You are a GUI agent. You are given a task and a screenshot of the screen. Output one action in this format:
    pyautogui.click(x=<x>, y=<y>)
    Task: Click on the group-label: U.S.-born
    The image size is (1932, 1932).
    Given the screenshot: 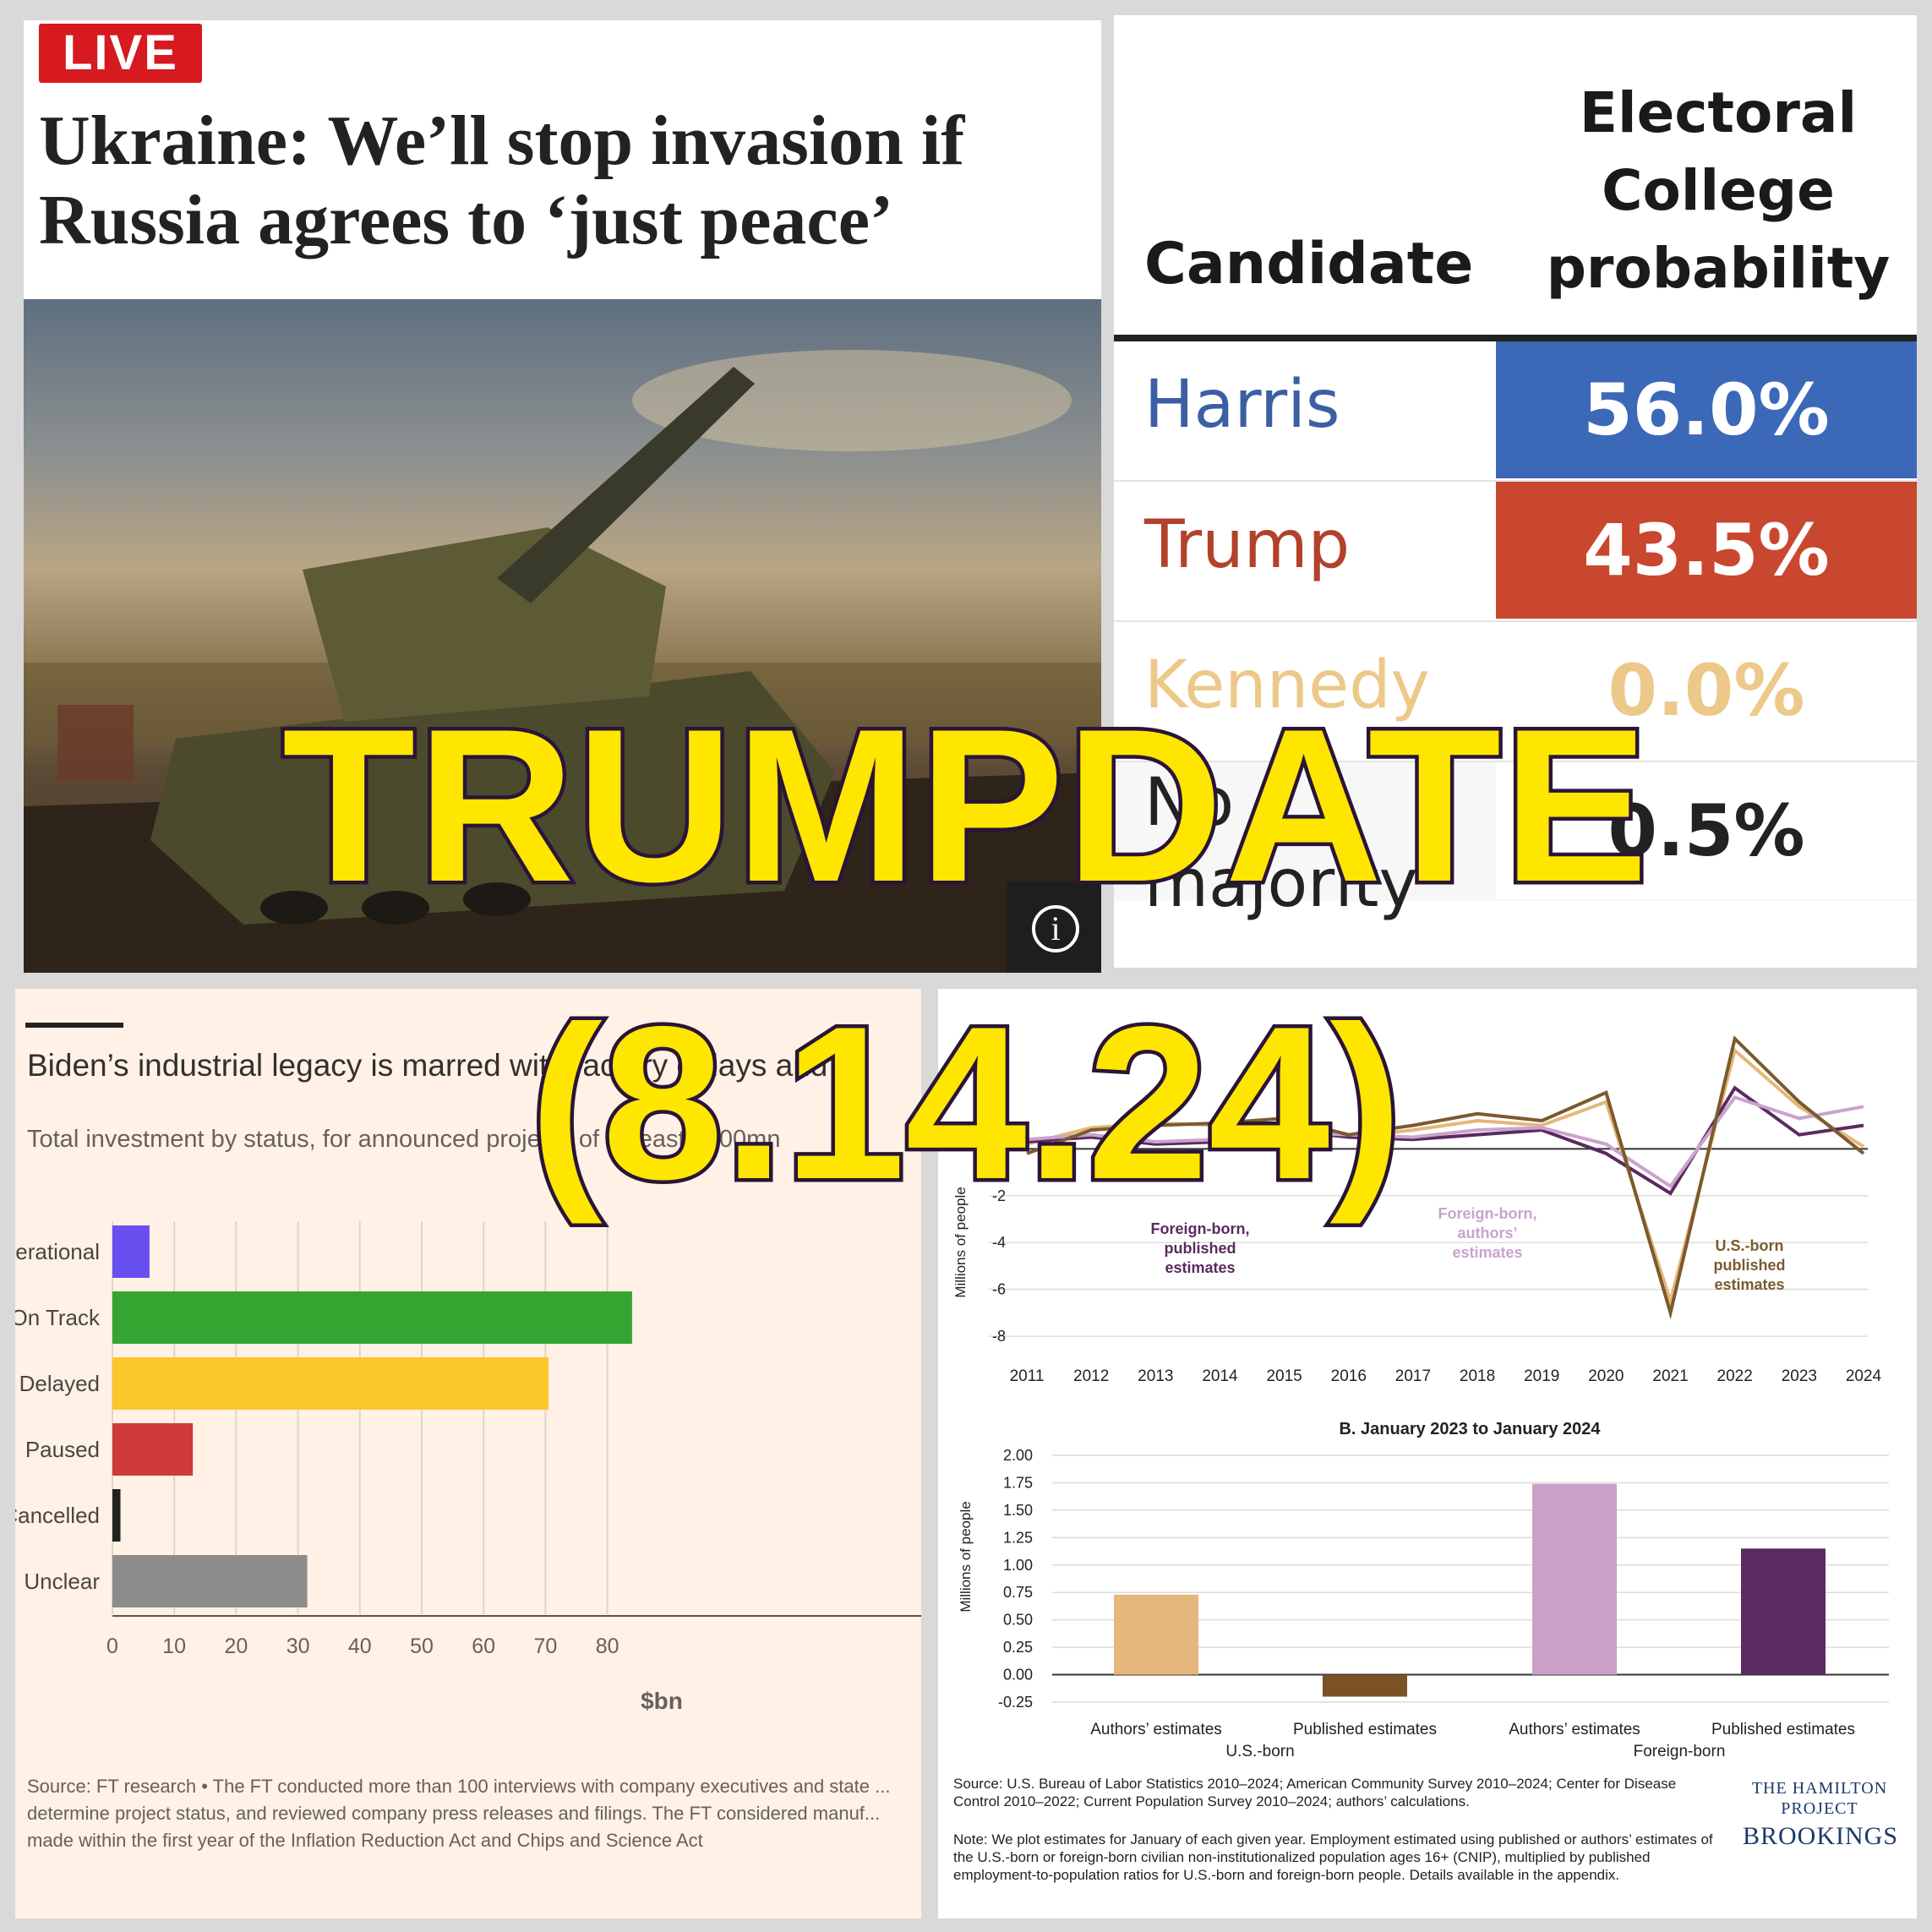 What is the action you would take?
    pyautogui.click(x=1259, y=1751)
    